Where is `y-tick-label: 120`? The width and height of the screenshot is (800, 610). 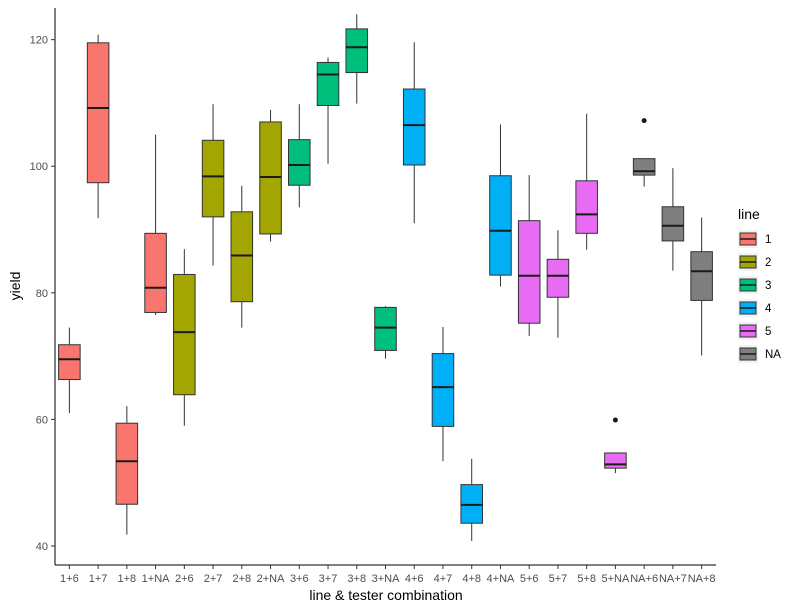 y-tick-label: 120 is located at coordinates (39, 41).